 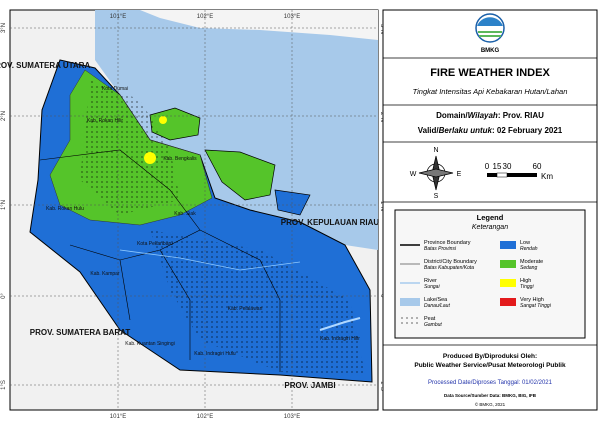 I want to click on legend-sub: Sungai, so click(x=432, y=287).